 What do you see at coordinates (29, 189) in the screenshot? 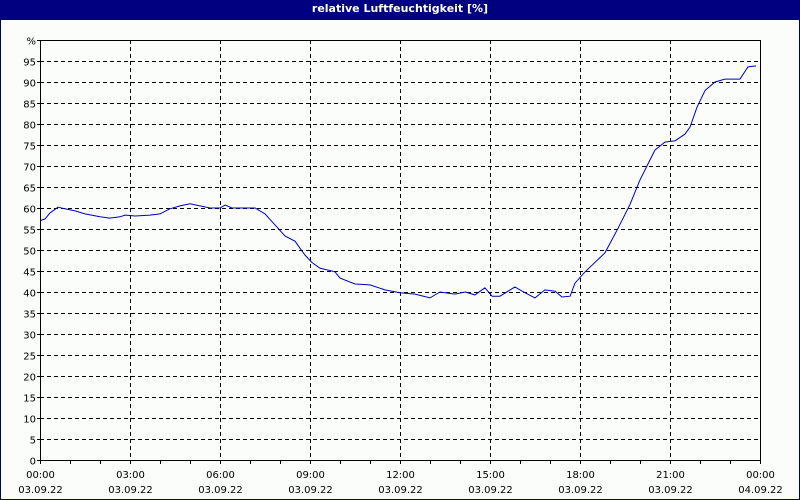
I see `y-tick-label: 65` at bounding box center [29, 189].